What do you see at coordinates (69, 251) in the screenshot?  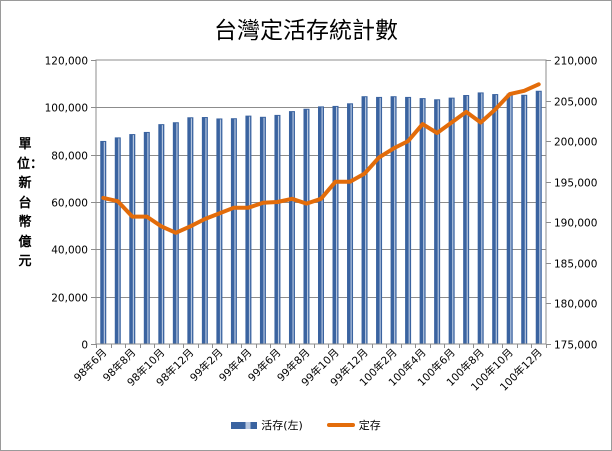 I see `left-axis-tick-label: 40,000` at bounding box center [69, 251].